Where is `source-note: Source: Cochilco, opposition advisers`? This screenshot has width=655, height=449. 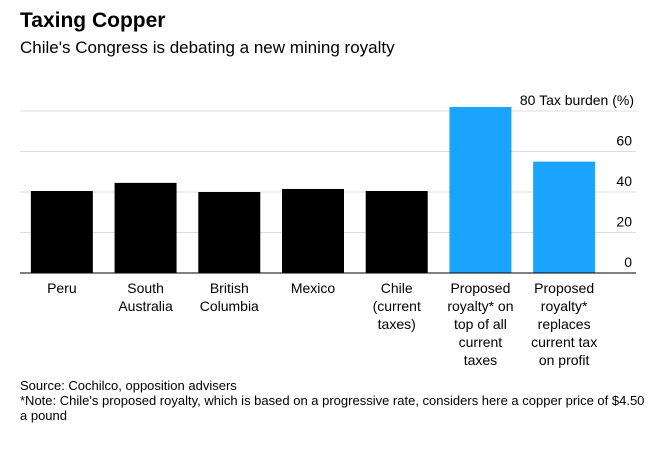 source-note: Source: Cochilco, opposition advisers is located at coordinates (128, 385).